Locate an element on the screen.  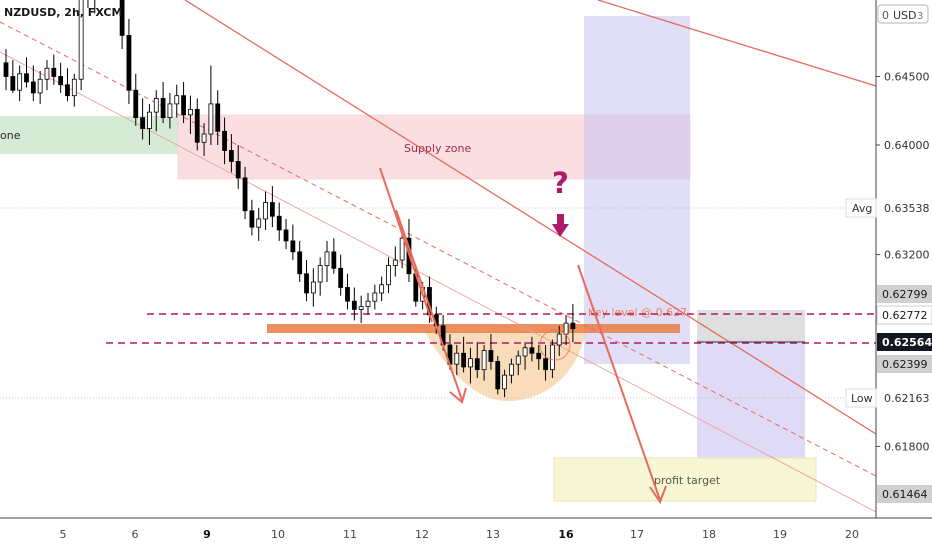
low-tag-label: Low is located at coordinates (862, 398).